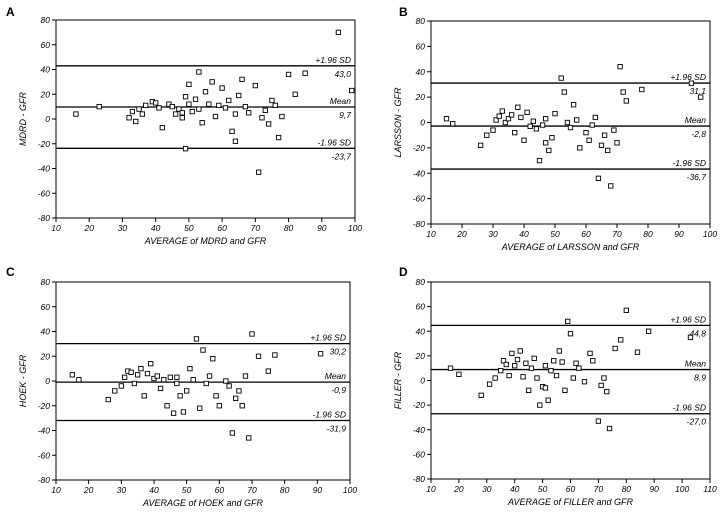 This screenshot has width=720, height=514. I want to click on y-axis-title: LARSSON - GFR, so click(398, 122).